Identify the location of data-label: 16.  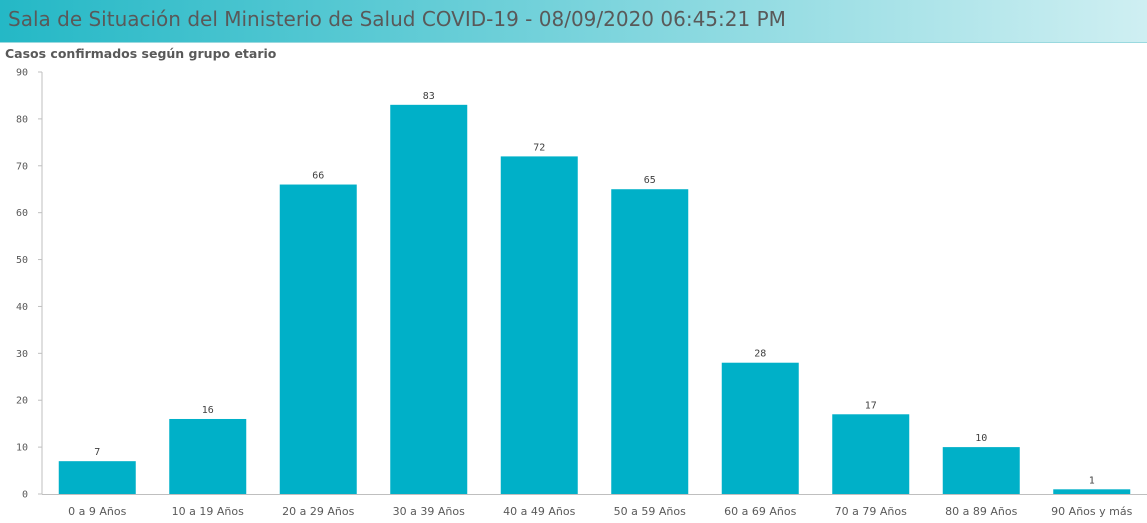
(208, 410).